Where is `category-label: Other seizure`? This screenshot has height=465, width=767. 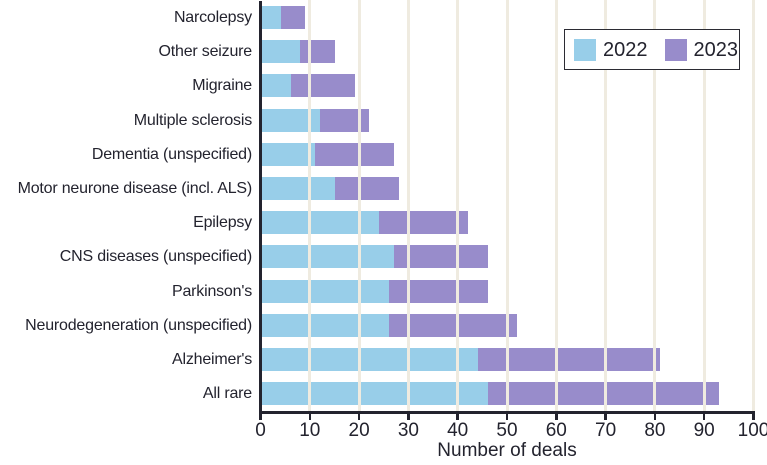 category-label: Other seizure is located at coordinates (205, 52).